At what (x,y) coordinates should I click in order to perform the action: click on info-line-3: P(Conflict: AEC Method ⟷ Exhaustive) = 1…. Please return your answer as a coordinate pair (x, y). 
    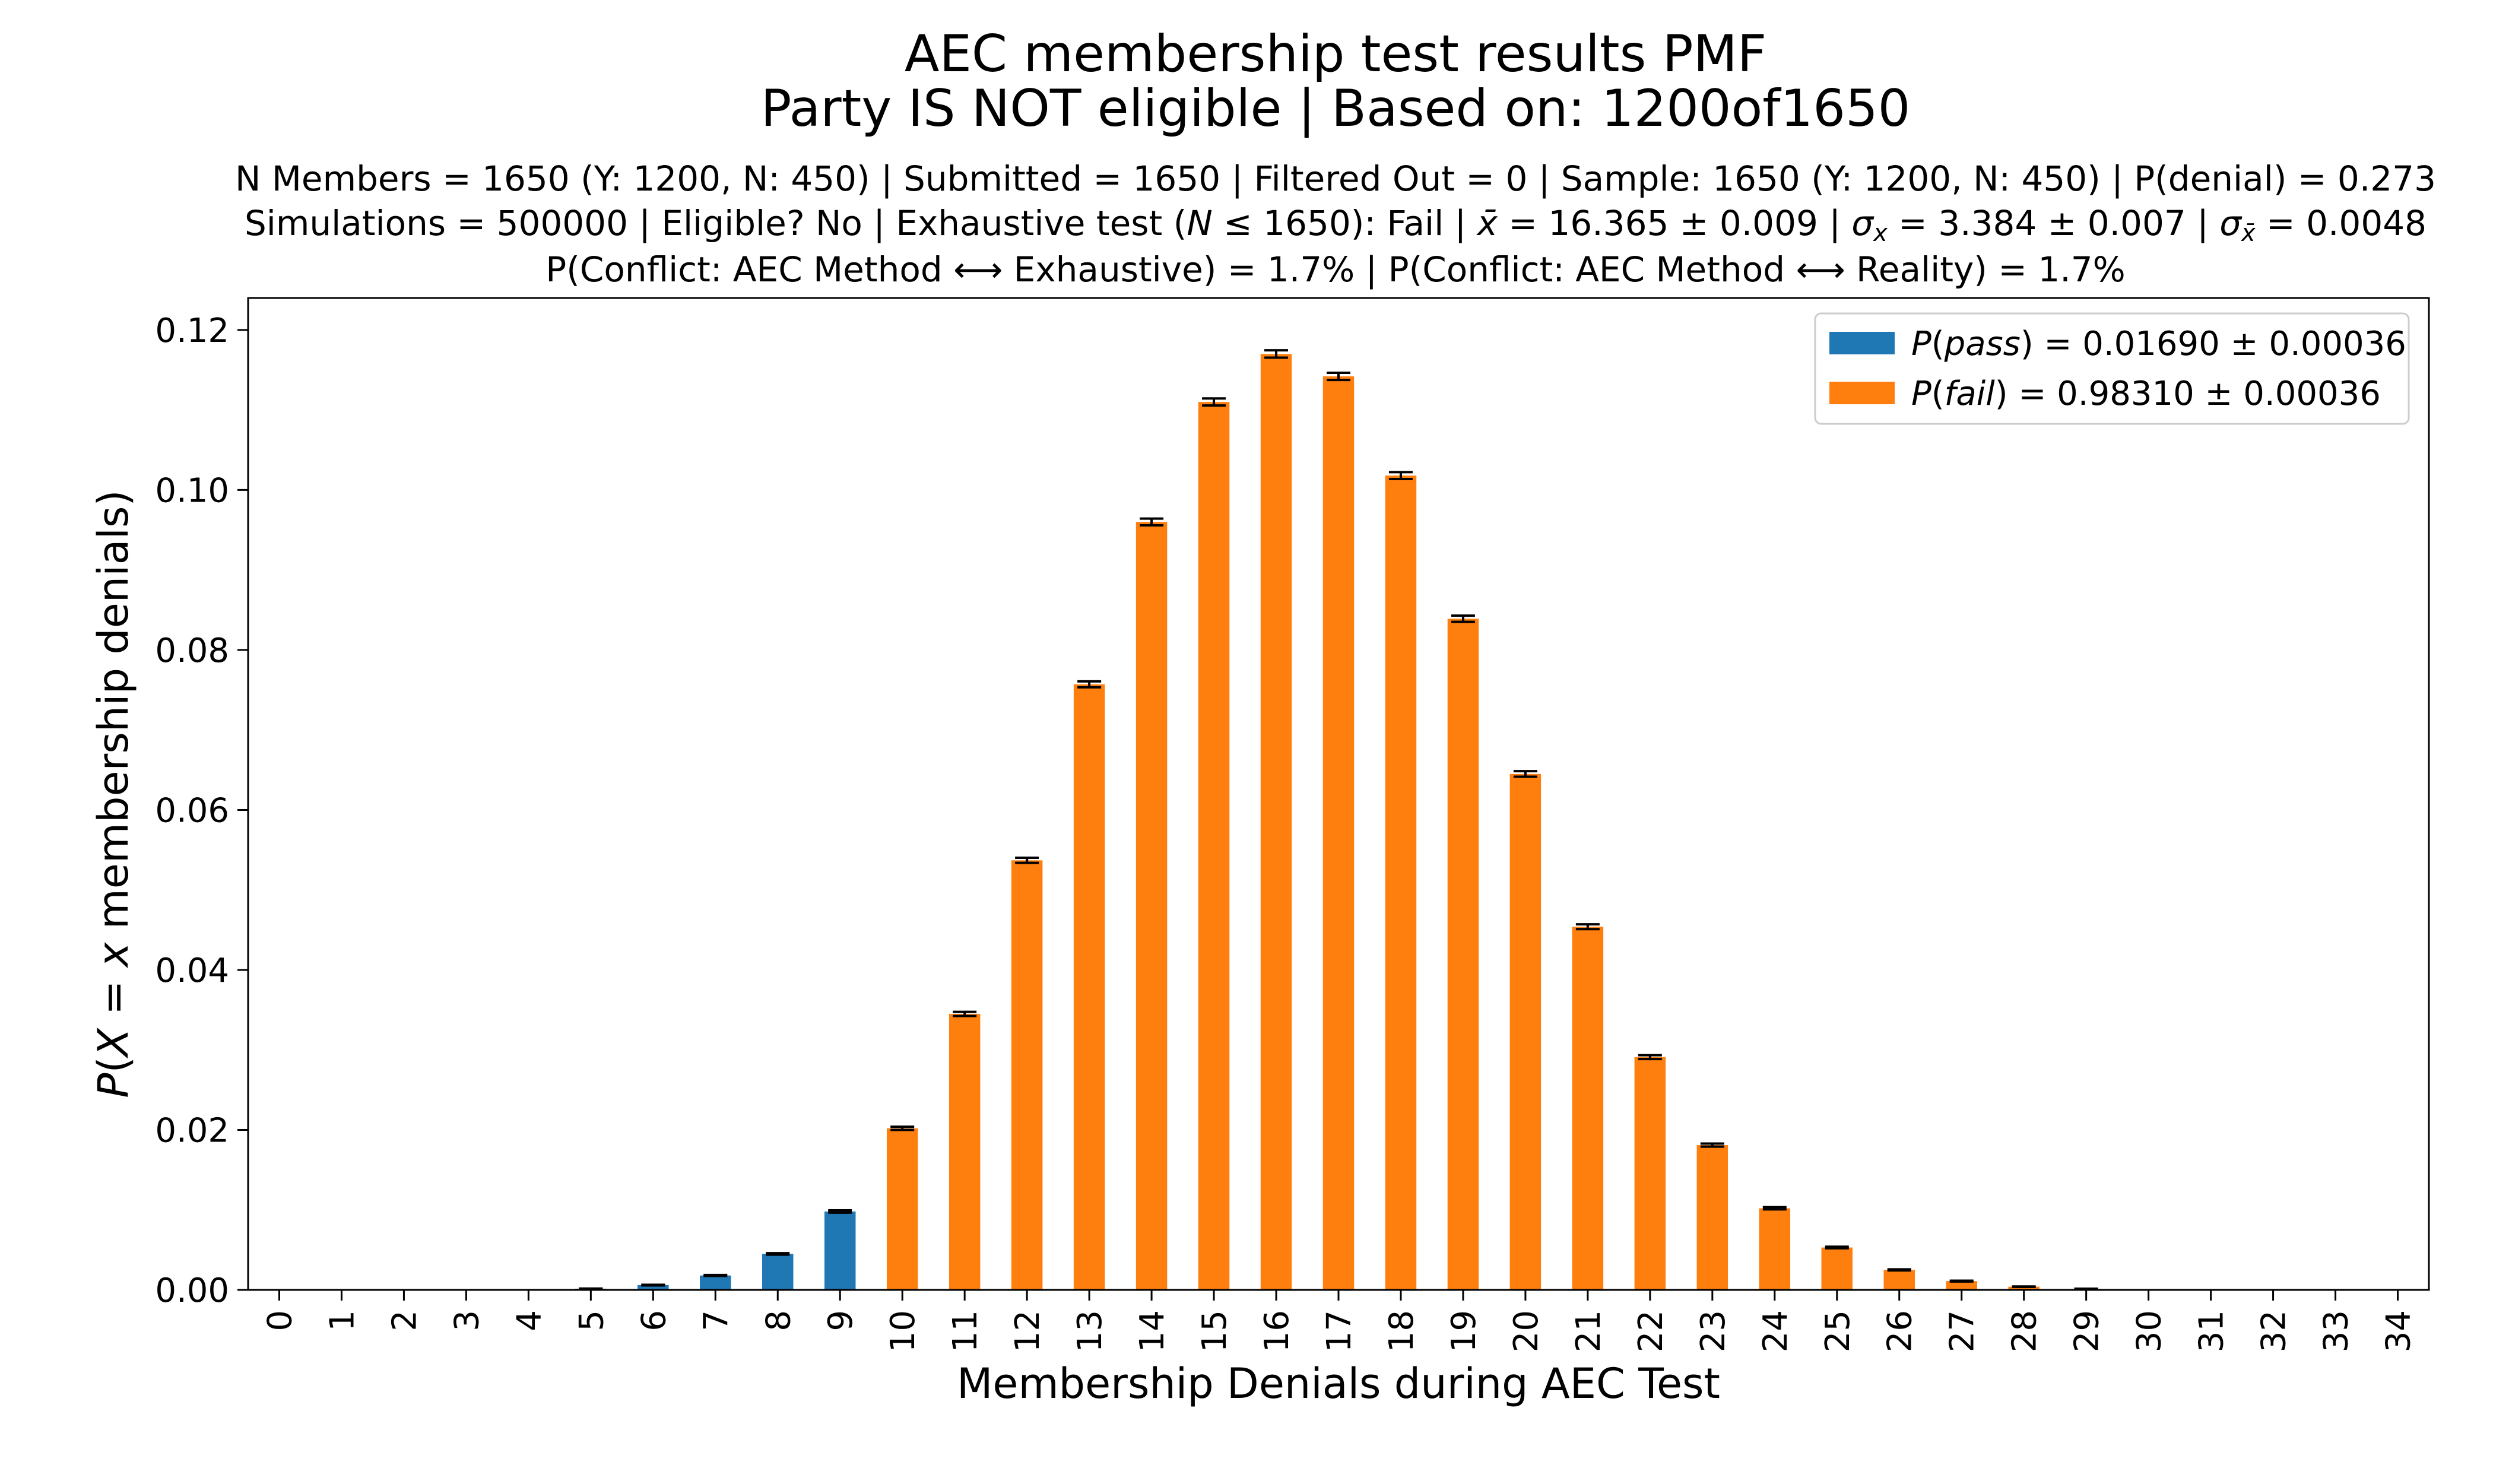
    Looking at the image, I should click on (1335, 269).